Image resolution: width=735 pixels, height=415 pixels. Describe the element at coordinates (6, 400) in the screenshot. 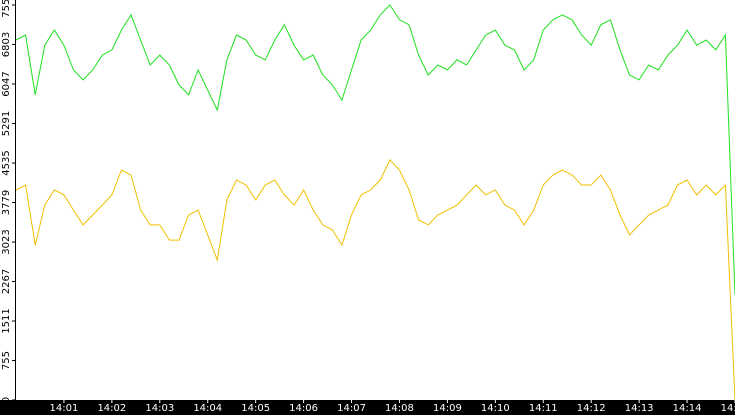

I see `y-tick-label: 0` at that location.